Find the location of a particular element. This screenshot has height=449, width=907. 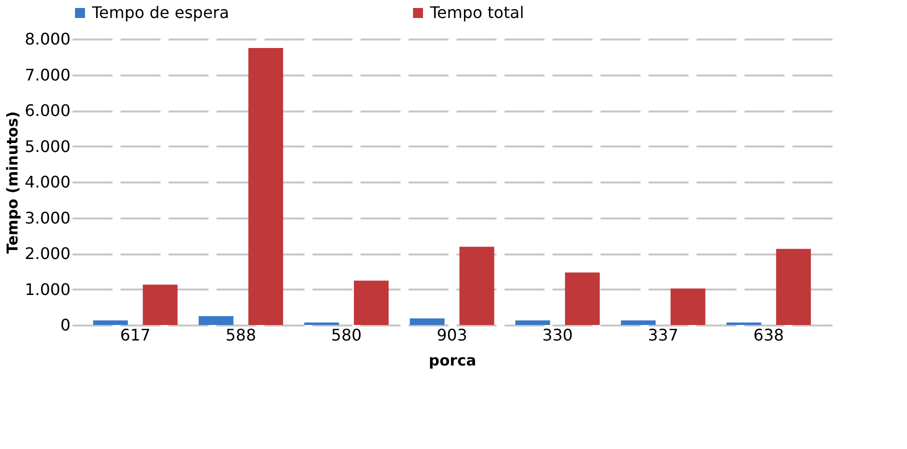

x-axis-title: porca is located at coordinates (452, 361).